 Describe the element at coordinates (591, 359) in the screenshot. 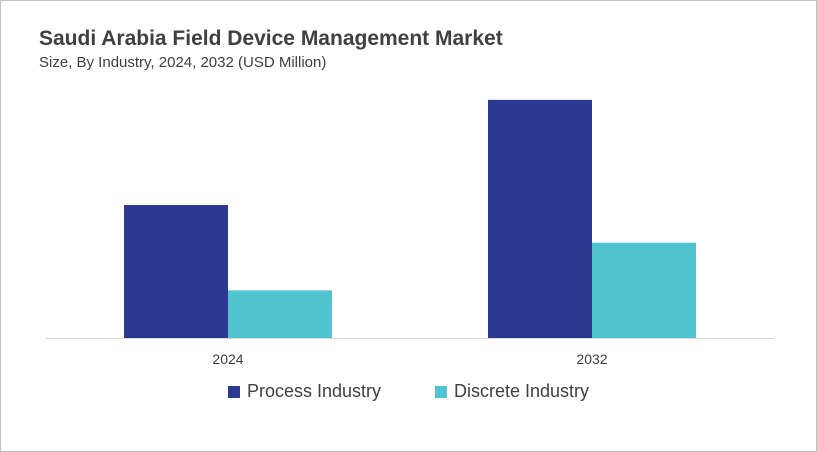

I see `x-tick-label-2032: 2032` at that location.